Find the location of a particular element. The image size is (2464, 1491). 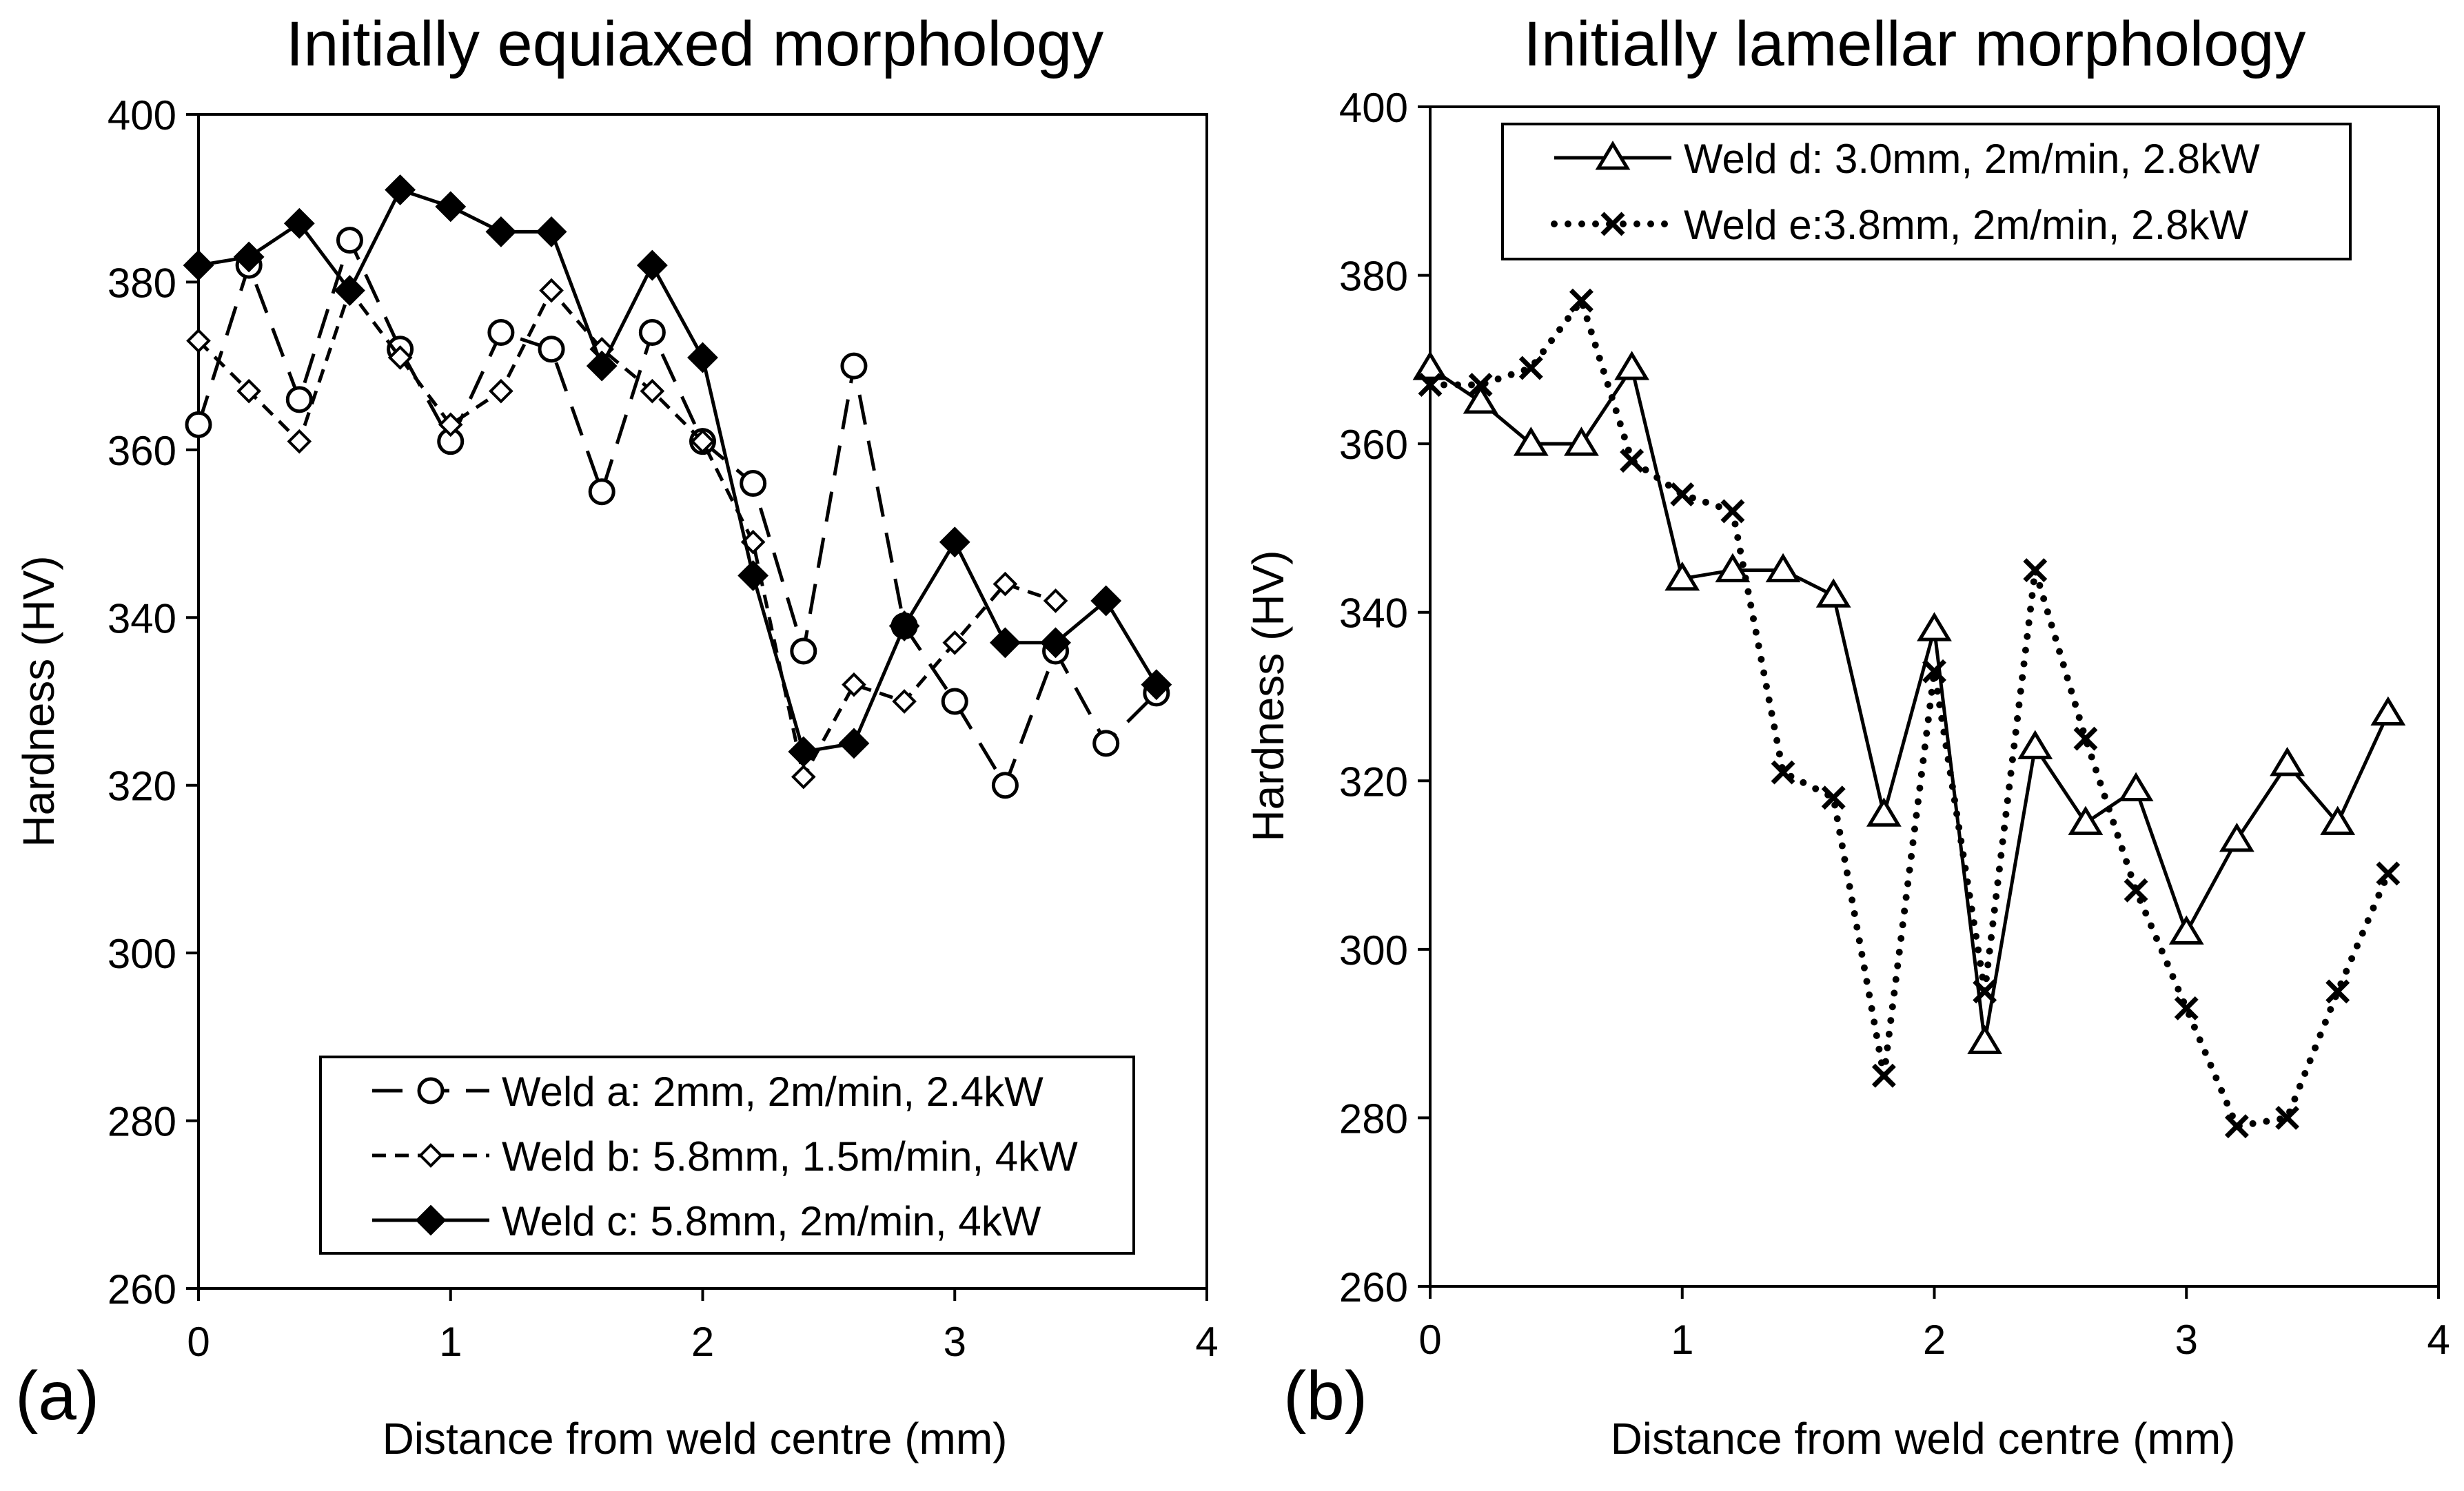

panel-b-title: Initially lamellar morphology is located at coordinates (1914, 44).